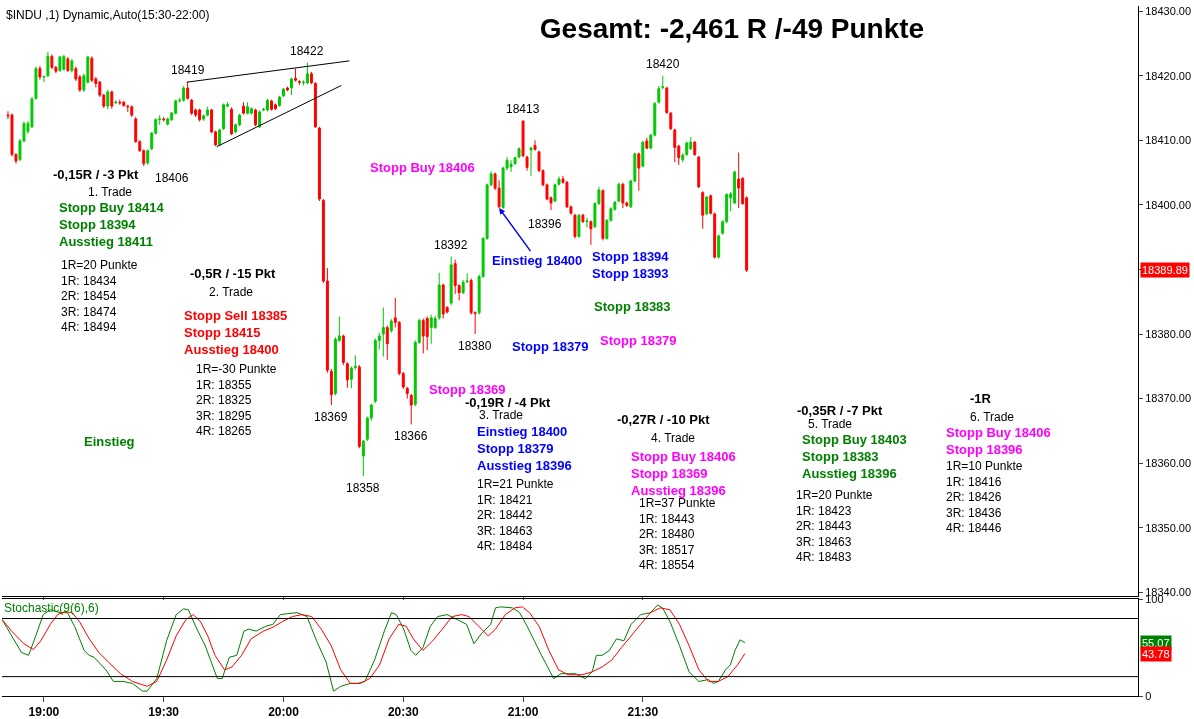 This screenshot has width=1194, height=719. Describe the element at coordinates (664, 419) in the screenshot. I see `annotation: -0,27R / -10 Pkt` at that location.